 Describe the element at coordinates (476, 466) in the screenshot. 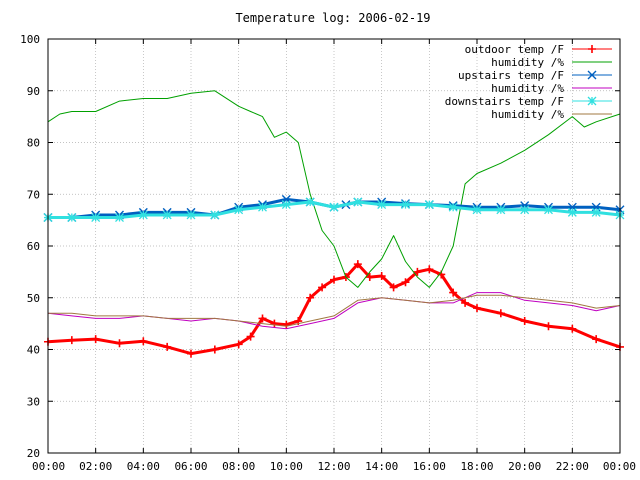

I see `x-tick-label: 18:00` at that location.